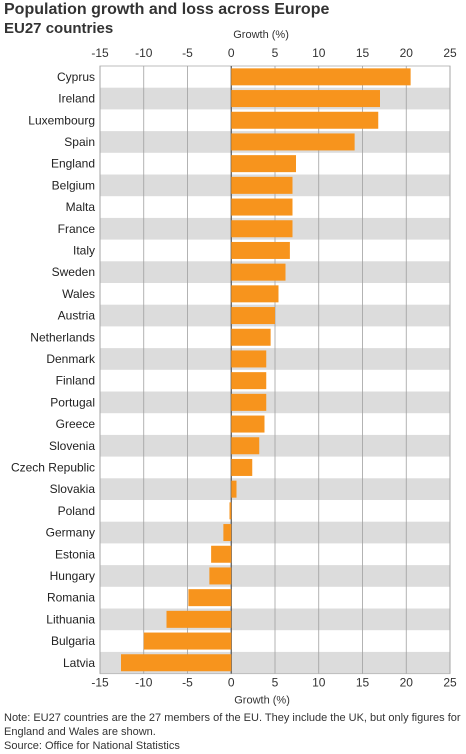 This screenshot has width=466, height=754. Describe the element at coordinates (72, 402) in the screenshot. I see `category-label: Portugal` at that location.